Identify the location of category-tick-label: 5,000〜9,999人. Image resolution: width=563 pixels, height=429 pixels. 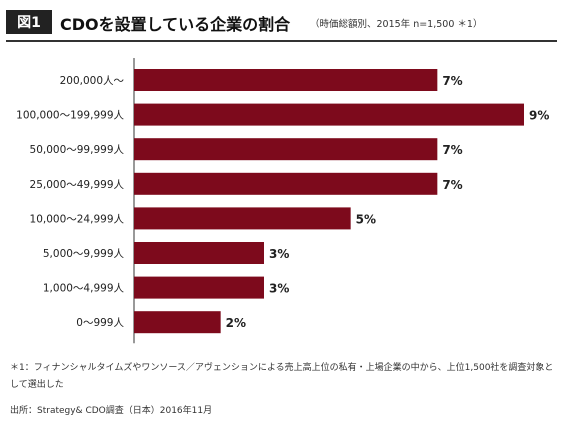
(84, 254).